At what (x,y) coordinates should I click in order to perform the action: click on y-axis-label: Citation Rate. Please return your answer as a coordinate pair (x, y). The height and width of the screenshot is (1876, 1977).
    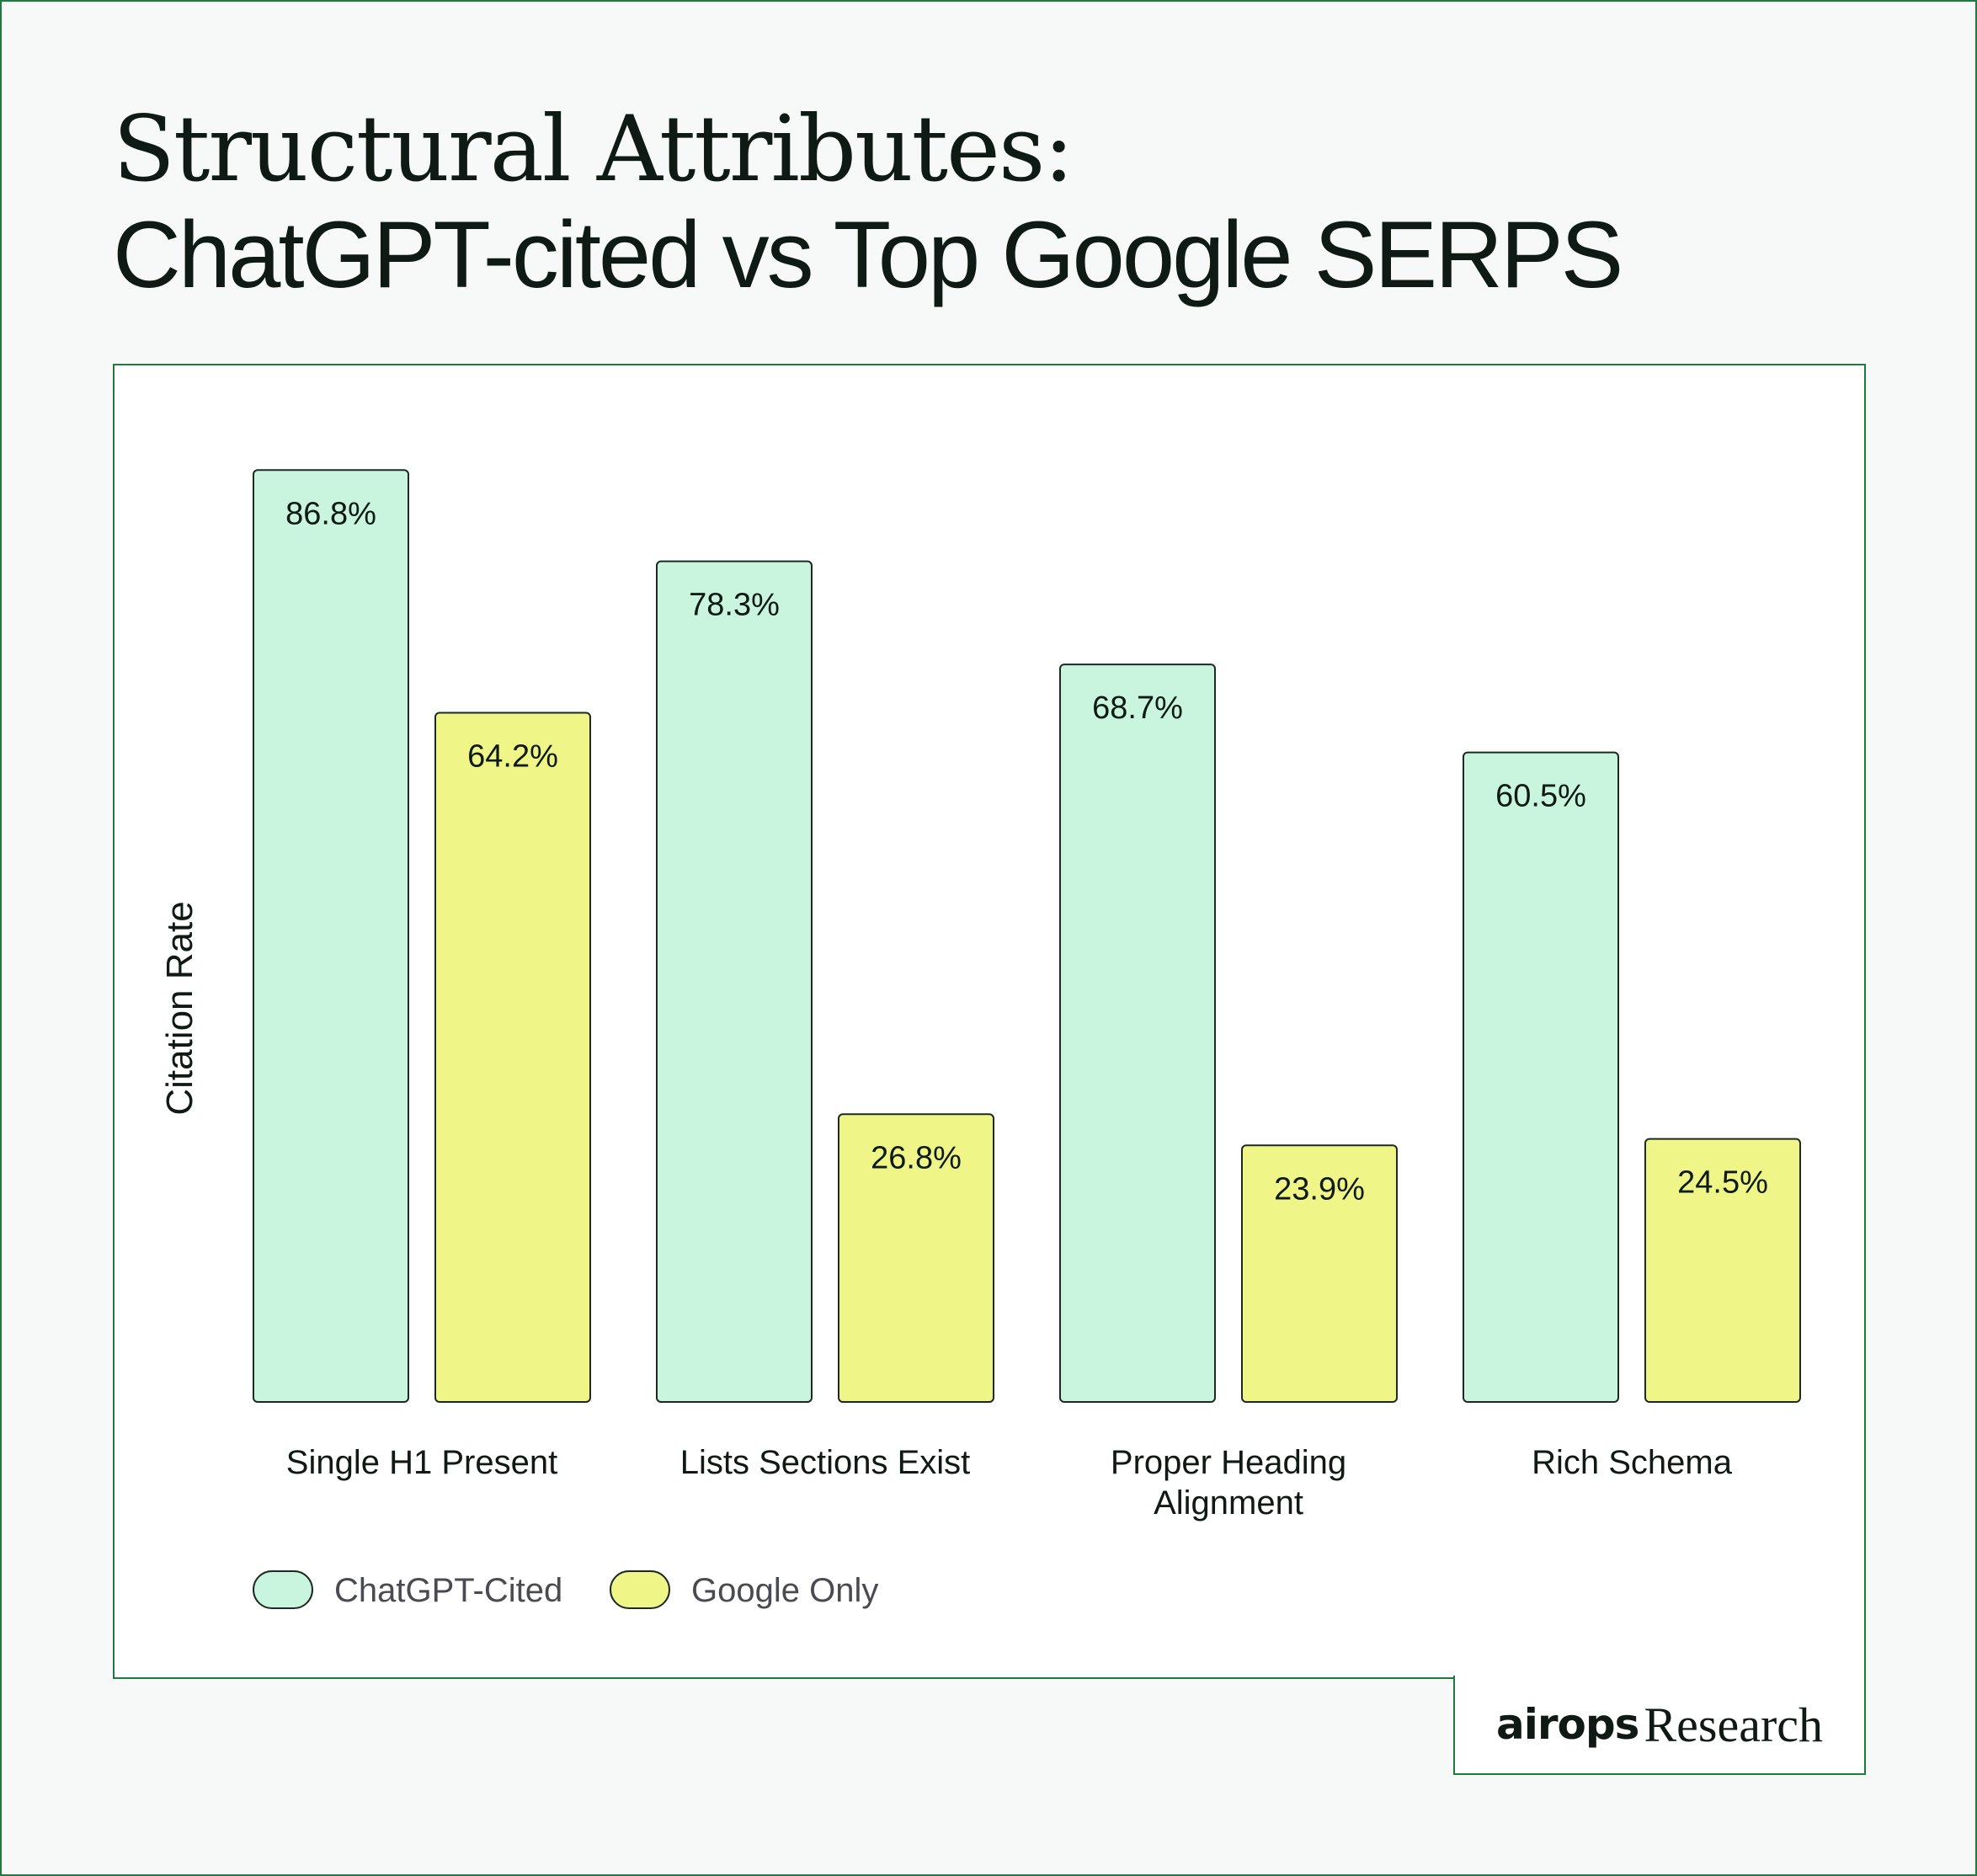
    Looking at the image, I should click on (180, 1008).